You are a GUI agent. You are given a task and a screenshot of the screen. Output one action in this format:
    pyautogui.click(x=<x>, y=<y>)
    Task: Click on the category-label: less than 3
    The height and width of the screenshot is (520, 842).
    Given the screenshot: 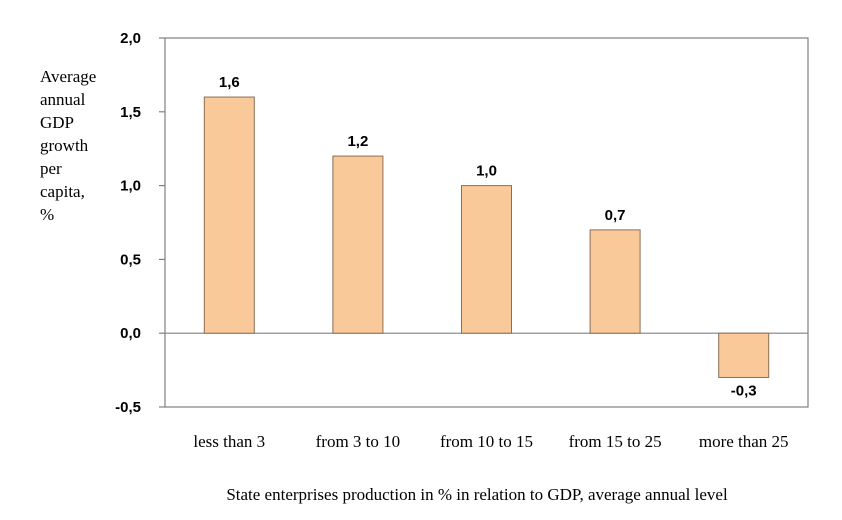 What is the action you would take?
    pyautogui.click(x=229, y=441)
    